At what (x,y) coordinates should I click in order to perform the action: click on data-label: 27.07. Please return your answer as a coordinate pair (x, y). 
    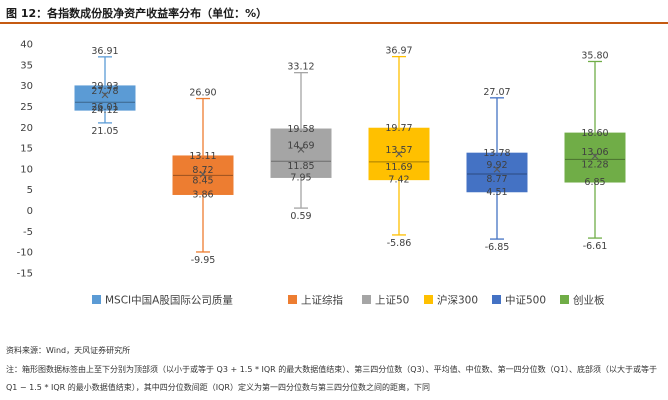
    Looking at the image, I should click on (496, 92).